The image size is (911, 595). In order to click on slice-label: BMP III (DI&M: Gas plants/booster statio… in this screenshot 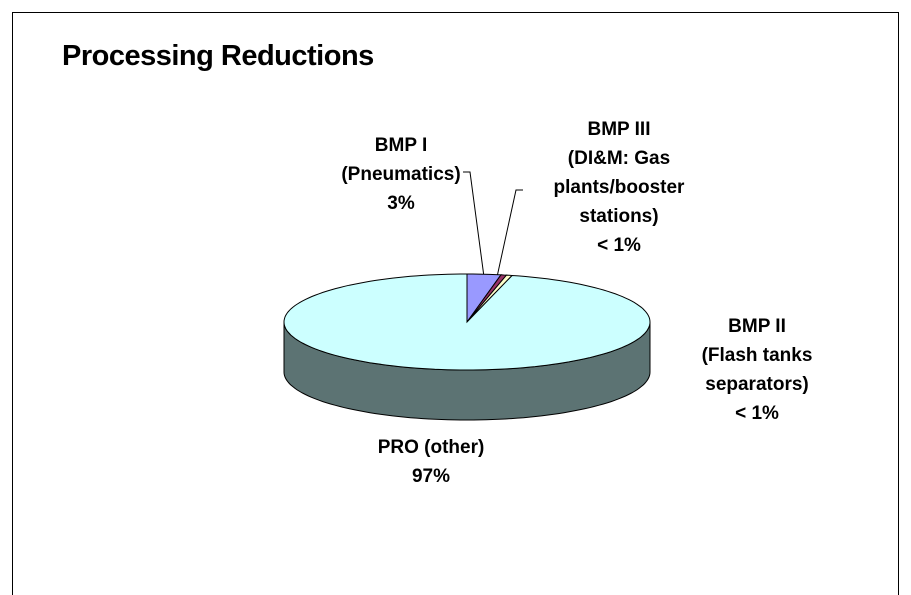, I will do `click(619, 173)`.